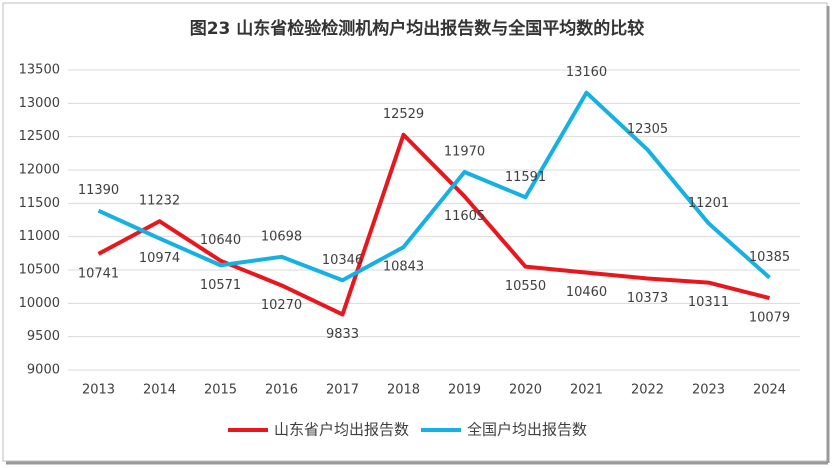 The width and height of the screenshot is (834, 468). Describe the element at coordinates (464, 390) in the screenshot. I see `x-tick-label: 2019` at that location.